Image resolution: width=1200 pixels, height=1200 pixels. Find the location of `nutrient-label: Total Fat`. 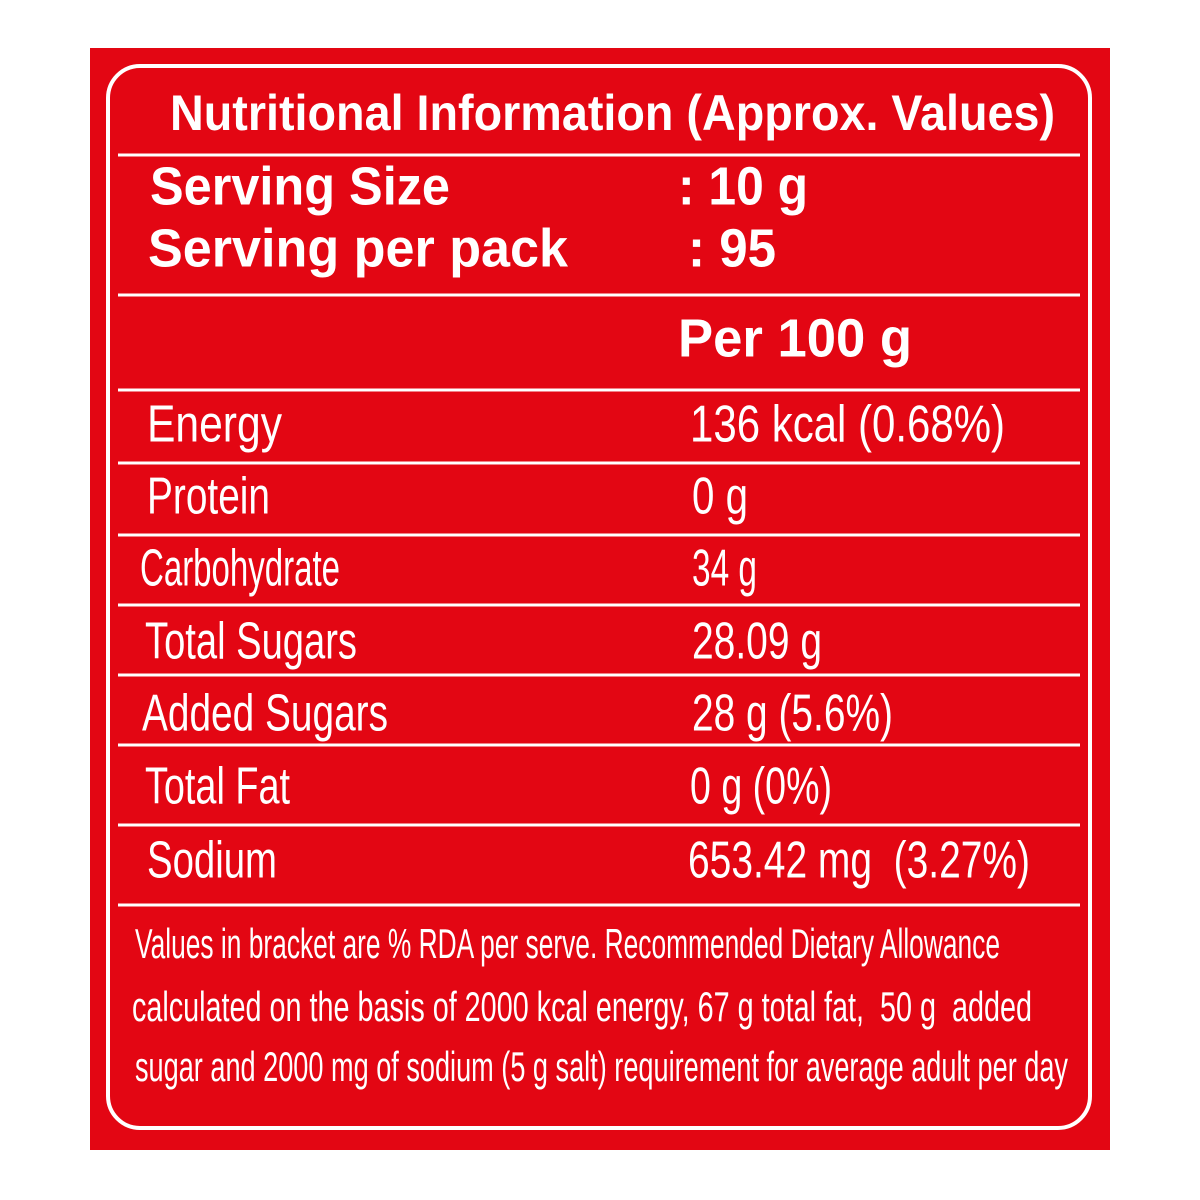

nutrient-label: Total Fat is located at coordinates (217, 787).